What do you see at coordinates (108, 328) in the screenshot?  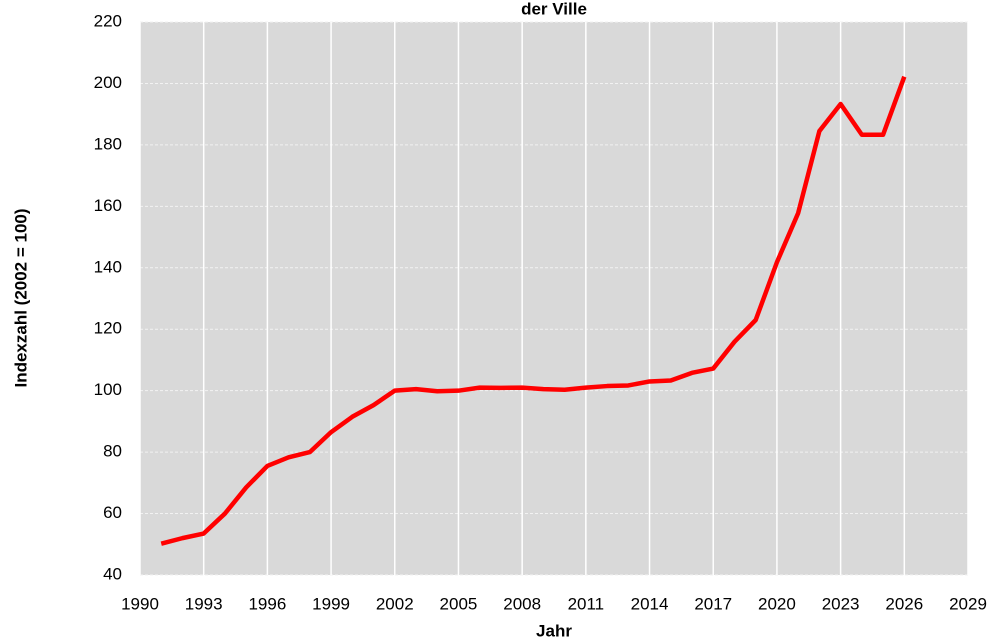 I see `y-tick-label: 120` at bounding box center [108, 328].